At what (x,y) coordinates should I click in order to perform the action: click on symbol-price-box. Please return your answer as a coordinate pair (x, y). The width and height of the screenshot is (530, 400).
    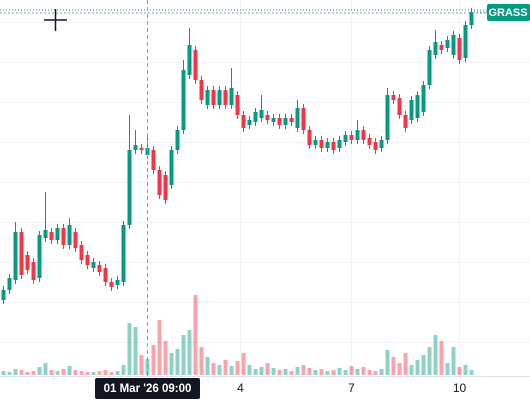
    Looking at the image, I should click on (508, 12).